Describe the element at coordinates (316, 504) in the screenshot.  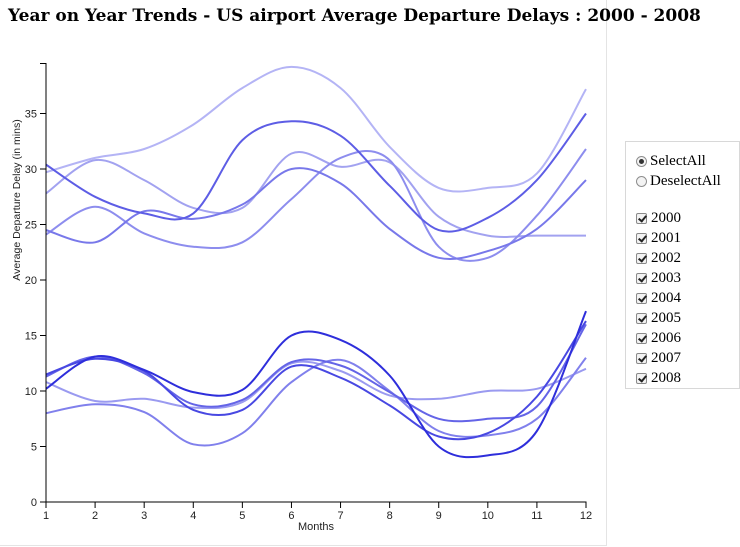
I see `x-axis-line` at that location.